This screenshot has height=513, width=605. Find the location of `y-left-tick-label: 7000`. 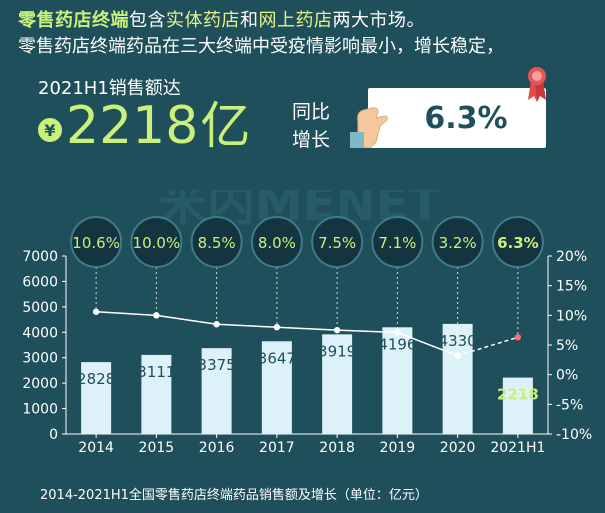

y-left-tick-label: 7000 is located at coordinates (40, 257).